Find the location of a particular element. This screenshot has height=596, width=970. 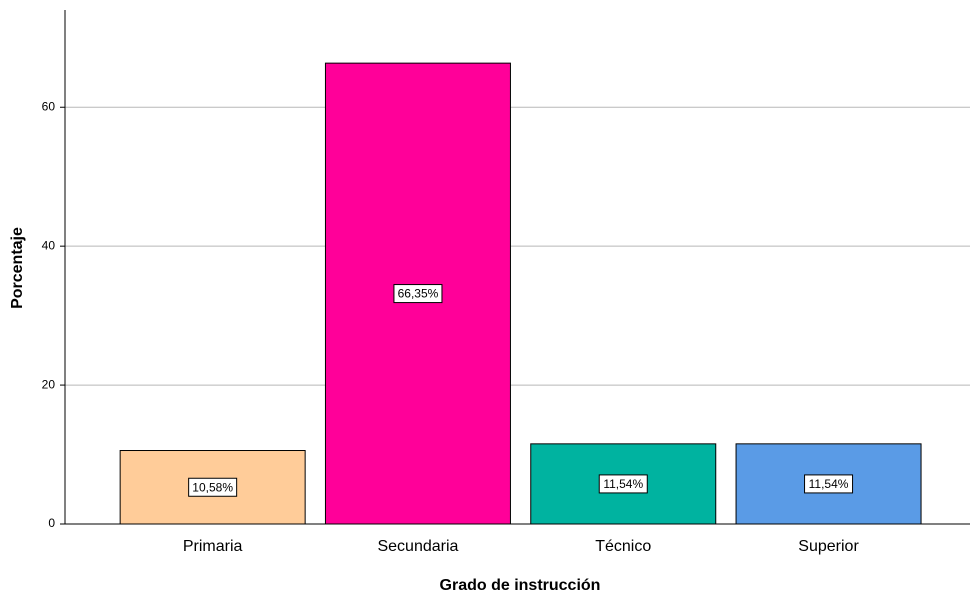

x-axis-title: Grado de instrucción is located at coordinates (520, 585).